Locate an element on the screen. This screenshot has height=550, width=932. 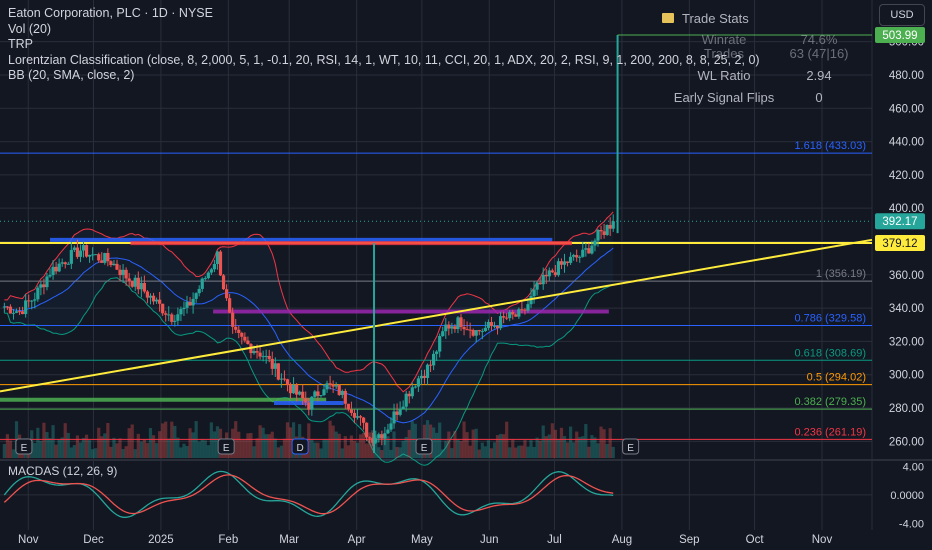
time-tick-label: Sep is located at coordinates (689, 540).